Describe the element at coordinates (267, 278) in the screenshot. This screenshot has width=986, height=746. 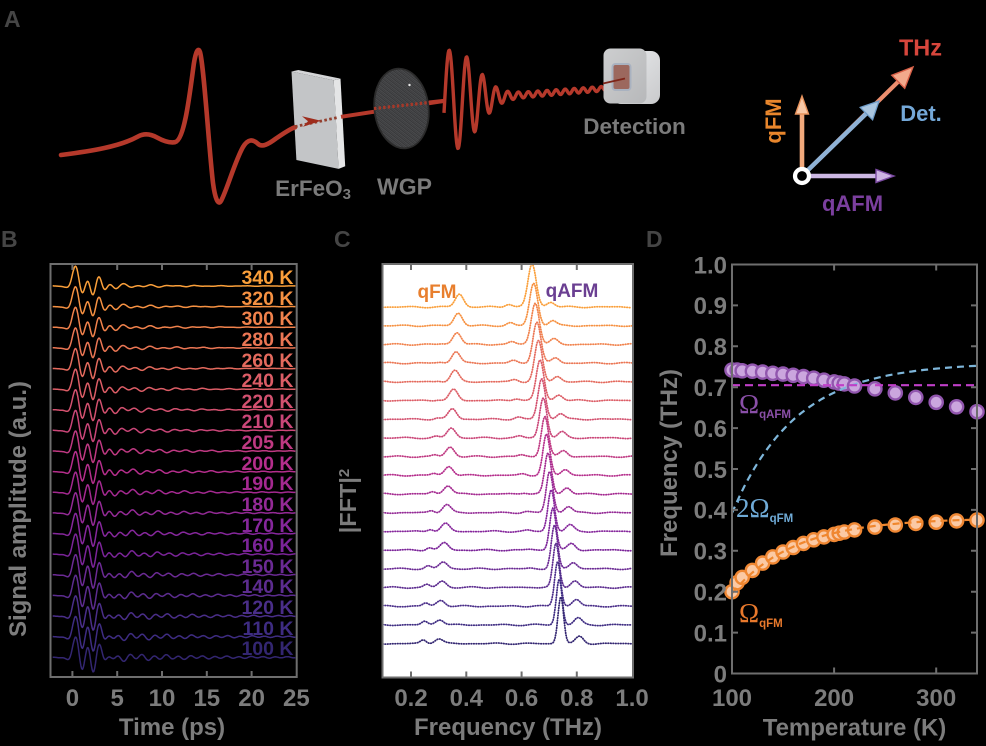
I see `svg-text: 340 K` at that location.